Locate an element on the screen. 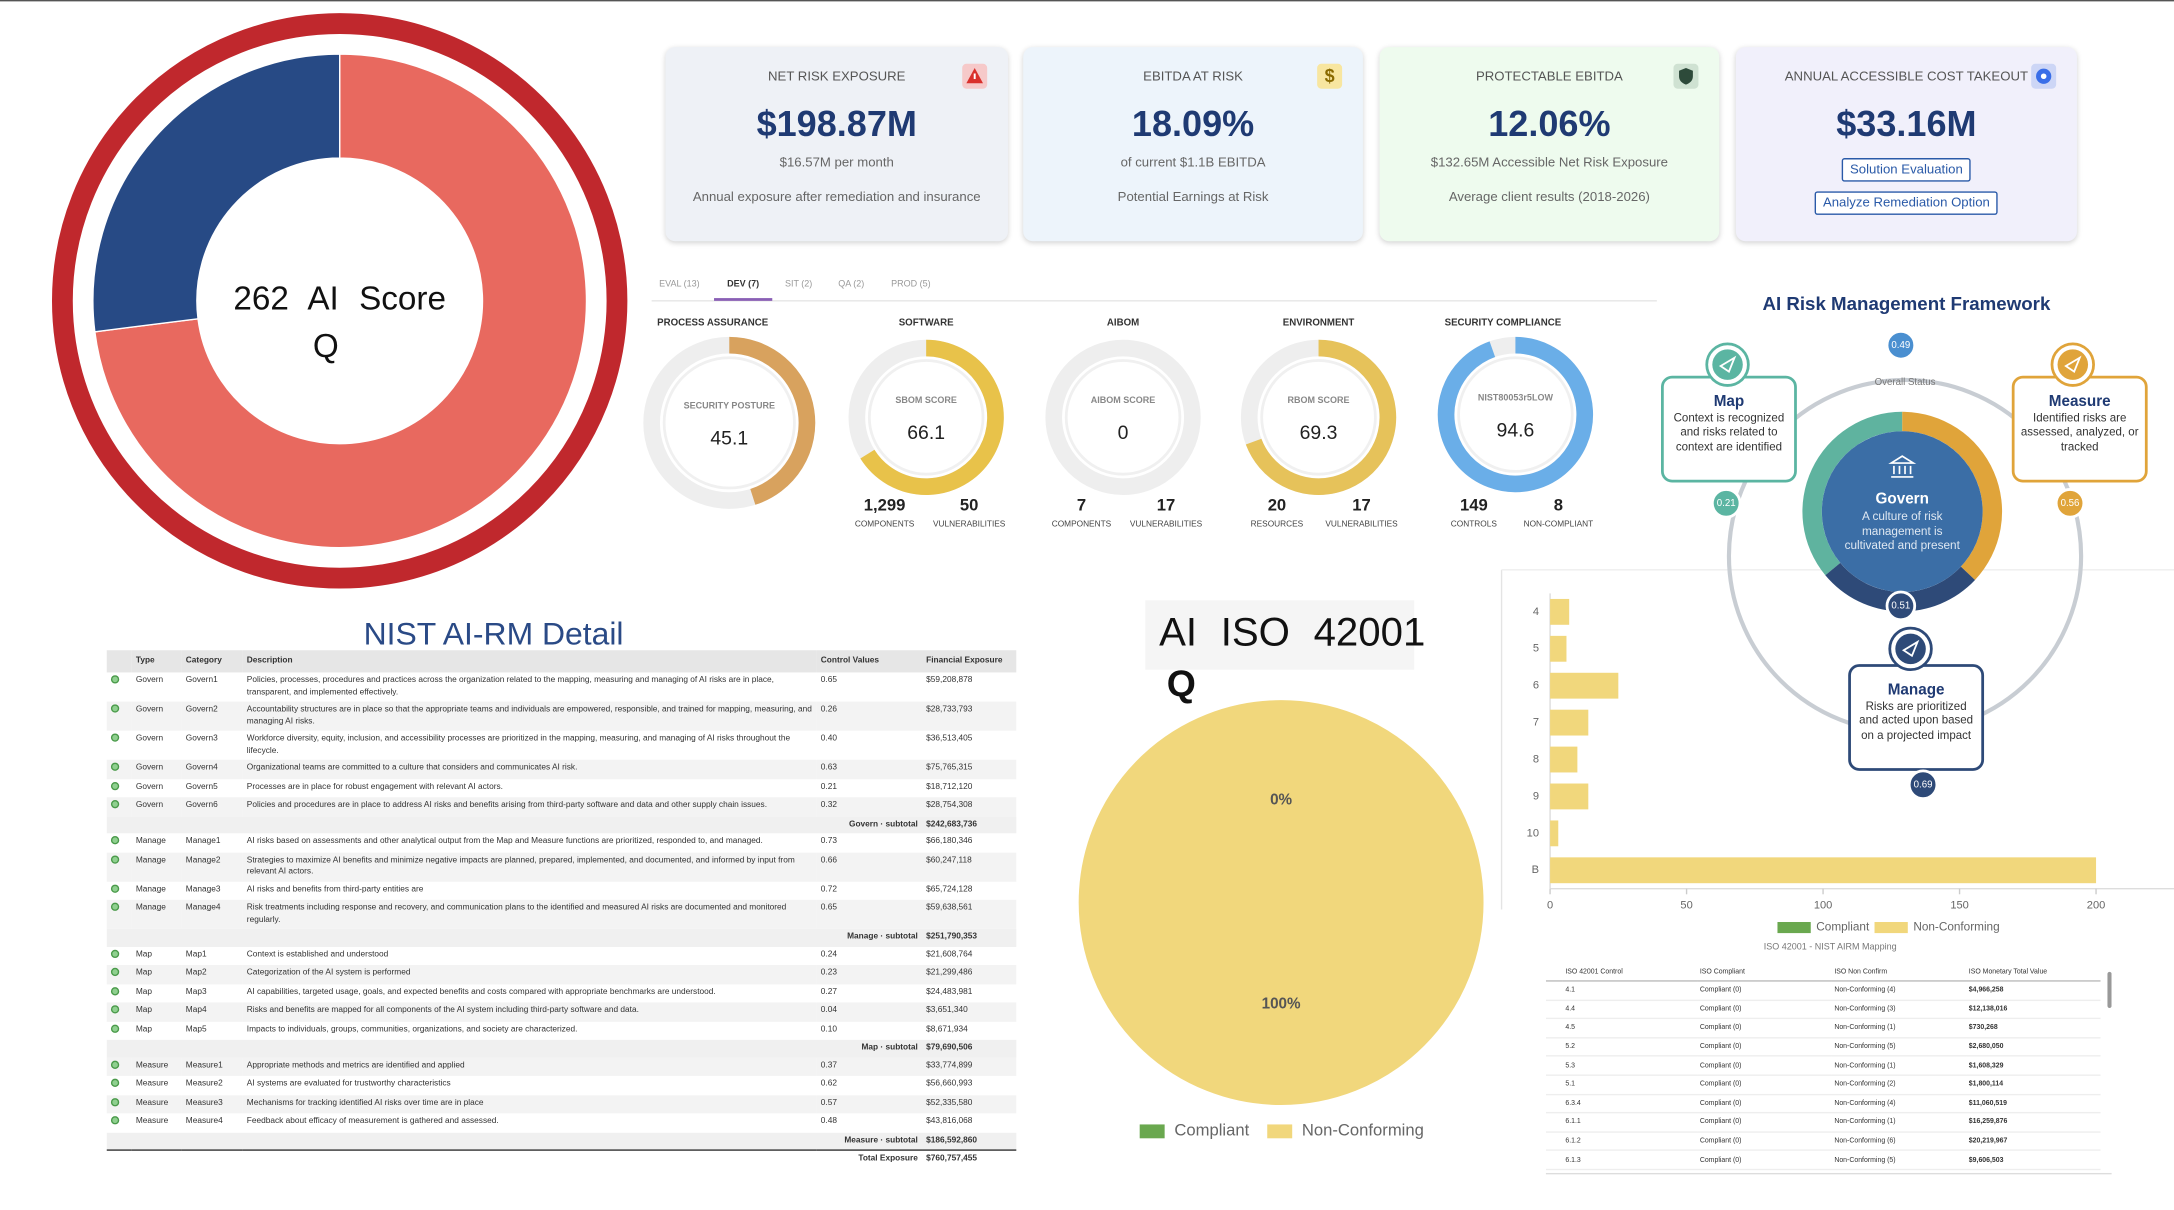 The width and height of the screenshot is (2174, 1210). header-cell: Control Values is located at coordinates (869, 661).